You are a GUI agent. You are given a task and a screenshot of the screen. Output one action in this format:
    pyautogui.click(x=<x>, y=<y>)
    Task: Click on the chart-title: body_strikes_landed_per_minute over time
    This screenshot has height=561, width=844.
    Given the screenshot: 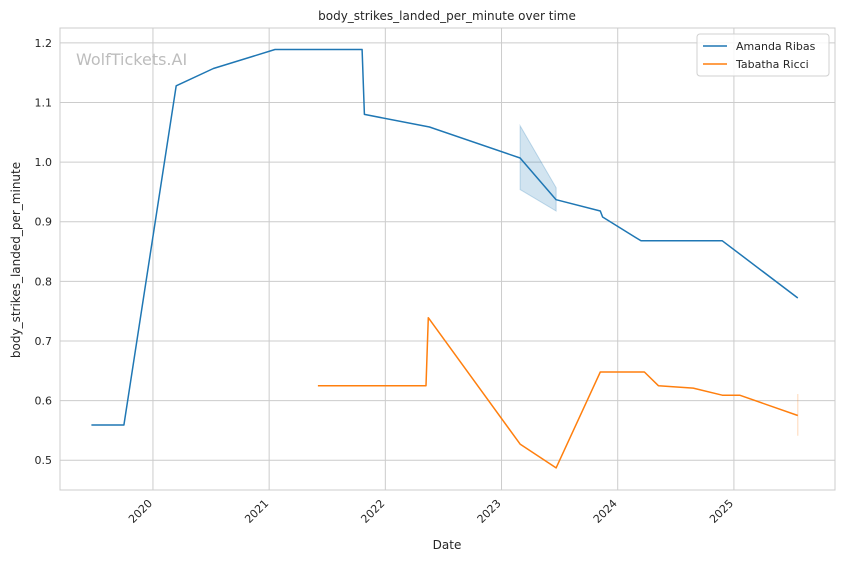 What is the action you would take?
    pyautogui.click(x=447, y=16)
    